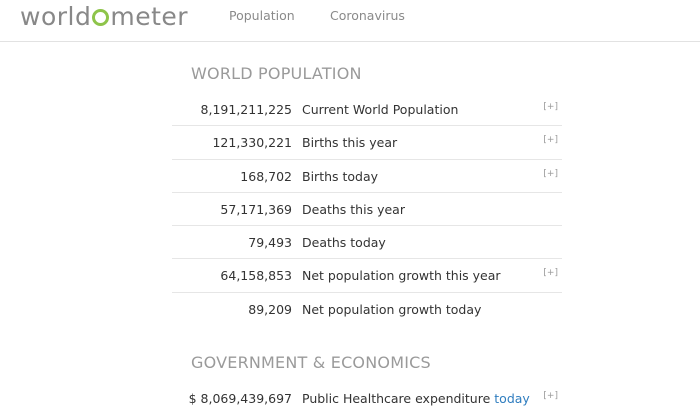 The image size is (700, 412). Describe the element at coordinates (246, 109) in the screenshot. I see `counter-value: 8,191,211,225` at that location.